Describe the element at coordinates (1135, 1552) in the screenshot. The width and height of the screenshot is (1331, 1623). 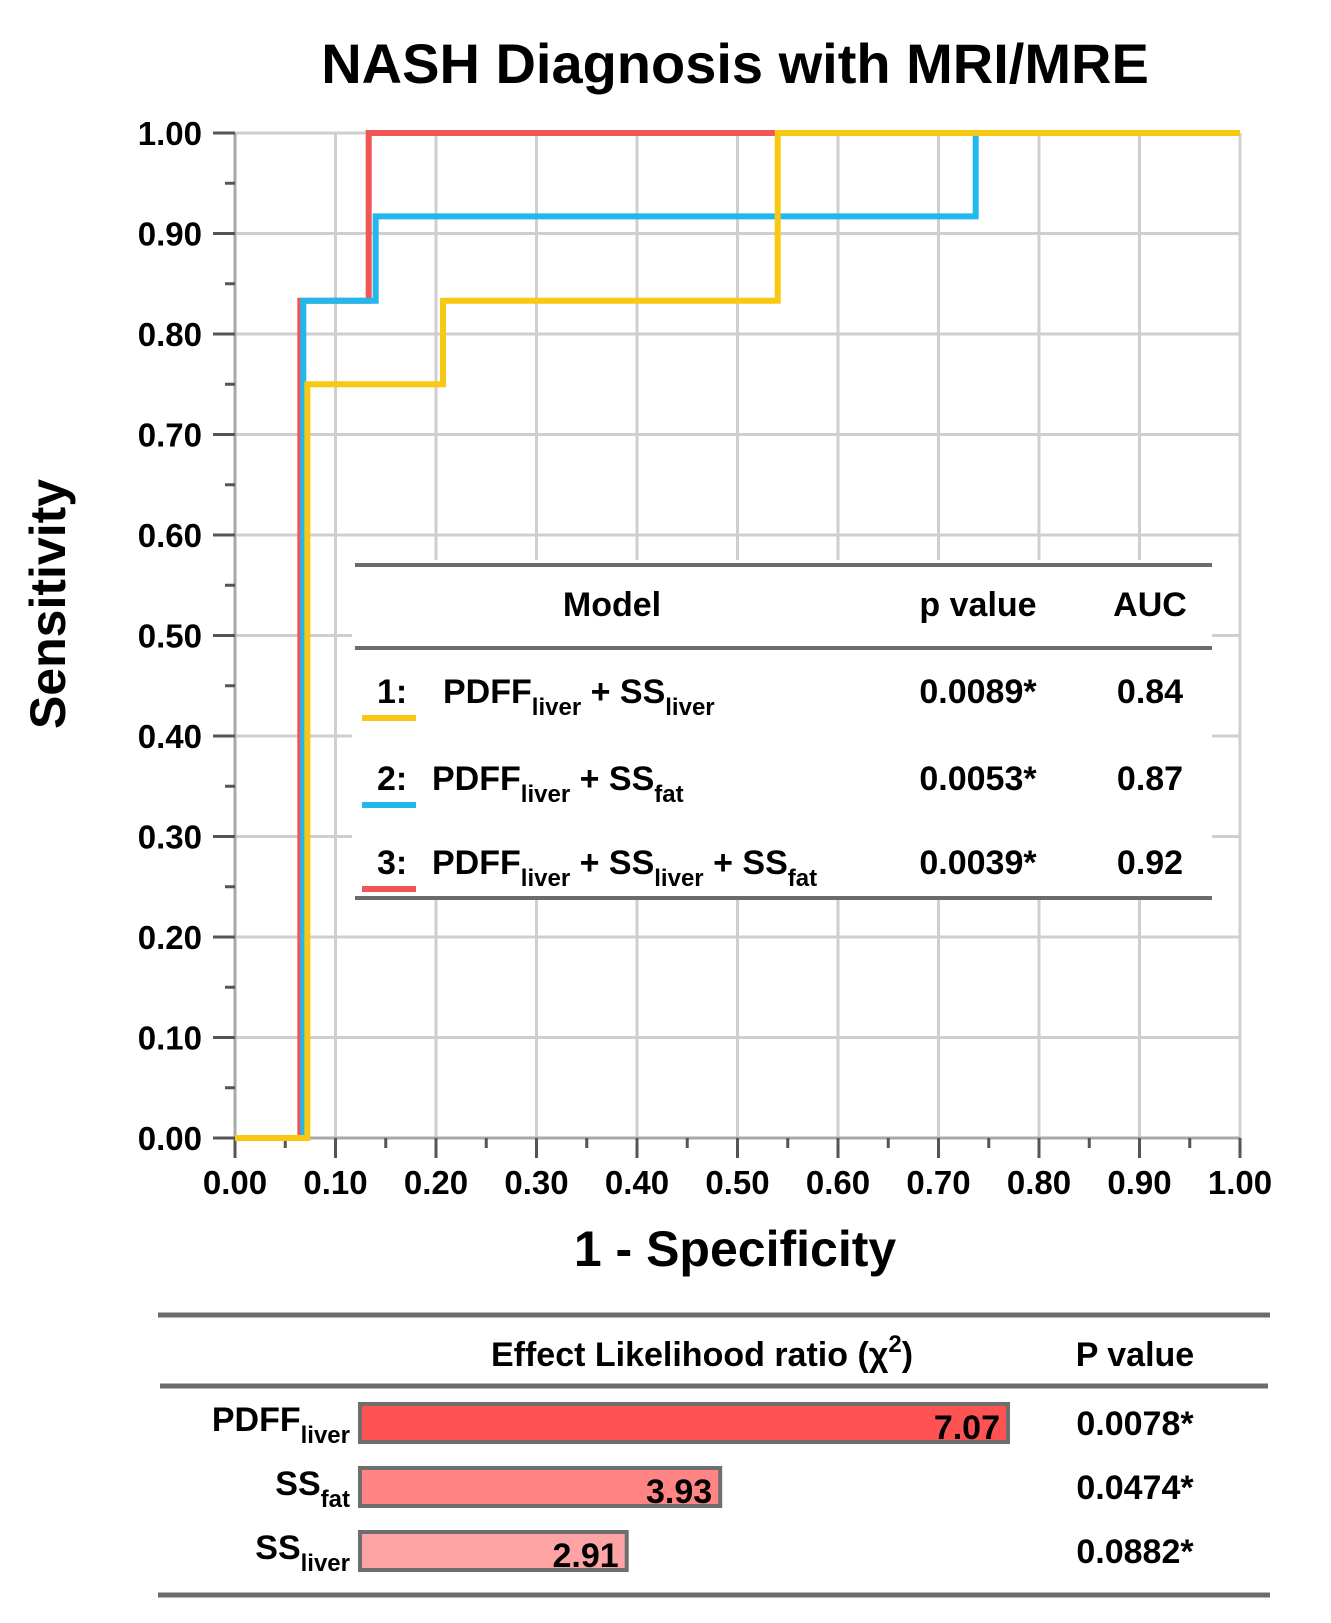
I see `effect-p-value: 0.0882*` at that location.